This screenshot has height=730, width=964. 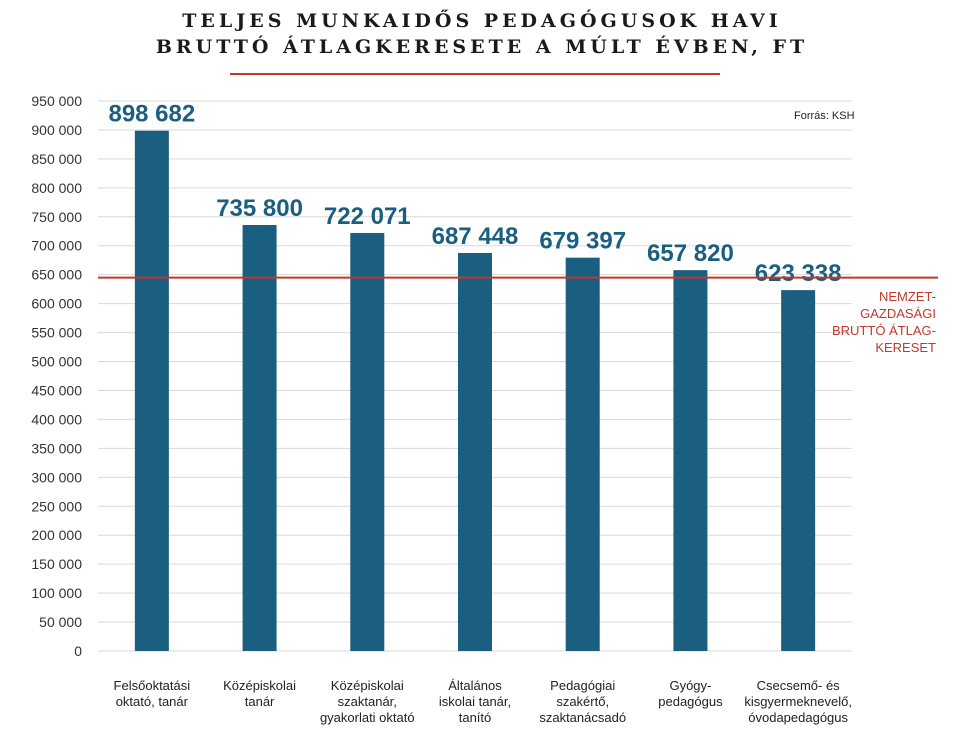 I want to click on y-tick-label: 700 000, so click(x=56, y=246).